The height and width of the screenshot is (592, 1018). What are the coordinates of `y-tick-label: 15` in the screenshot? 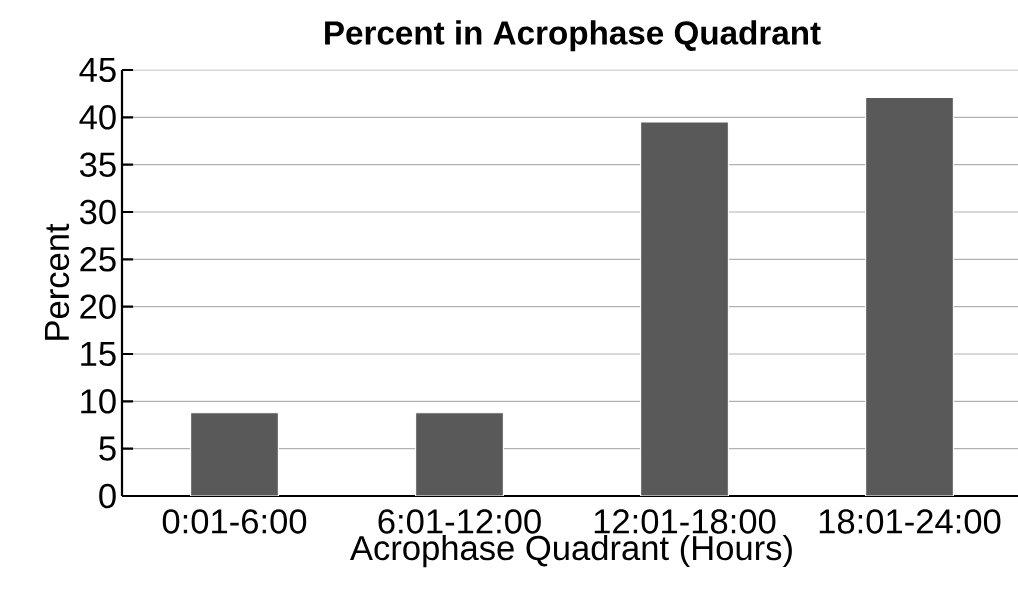 It's located at (98, 354).